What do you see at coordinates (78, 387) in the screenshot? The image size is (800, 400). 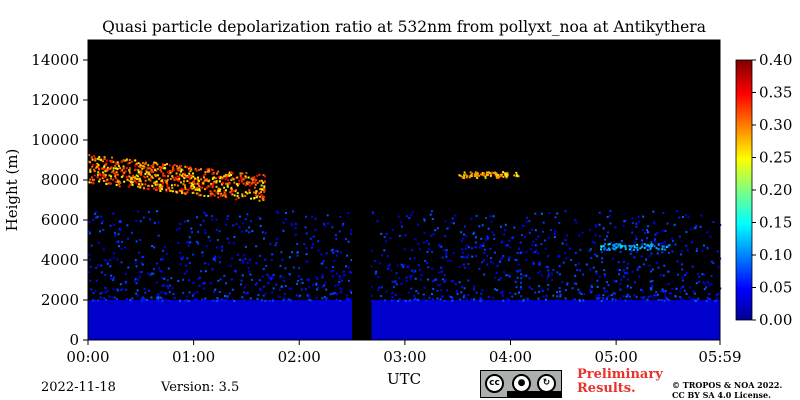 I see `date-label: 2022-11-18` at bounding box center [78, 387].